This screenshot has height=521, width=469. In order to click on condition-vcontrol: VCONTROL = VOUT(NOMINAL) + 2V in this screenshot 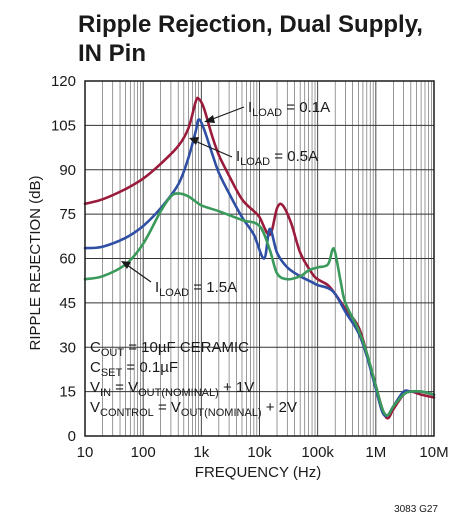, I will do `click(193, 409)`.